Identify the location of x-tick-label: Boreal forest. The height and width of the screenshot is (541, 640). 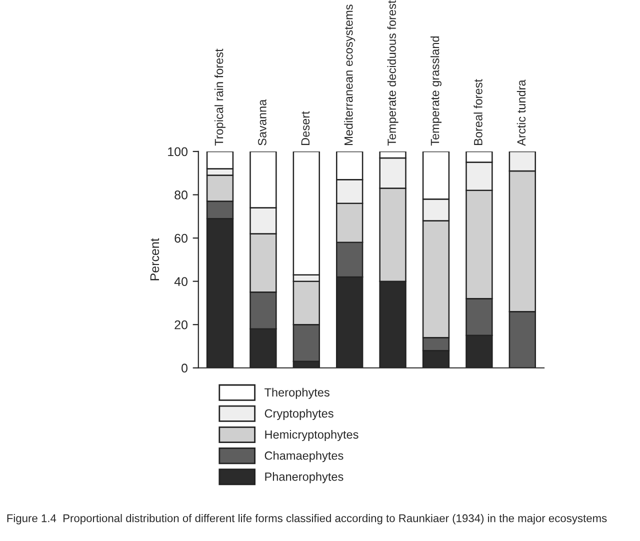
(478, 112).